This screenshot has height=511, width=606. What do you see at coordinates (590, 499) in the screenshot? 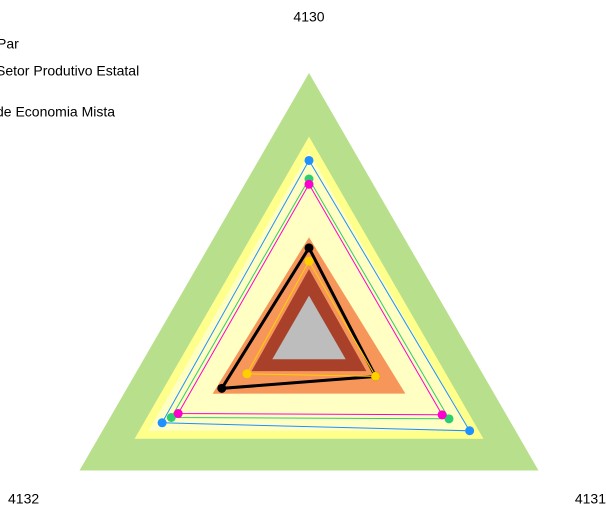
I see `axis-label: 4131` at bounding box center [590, 499].